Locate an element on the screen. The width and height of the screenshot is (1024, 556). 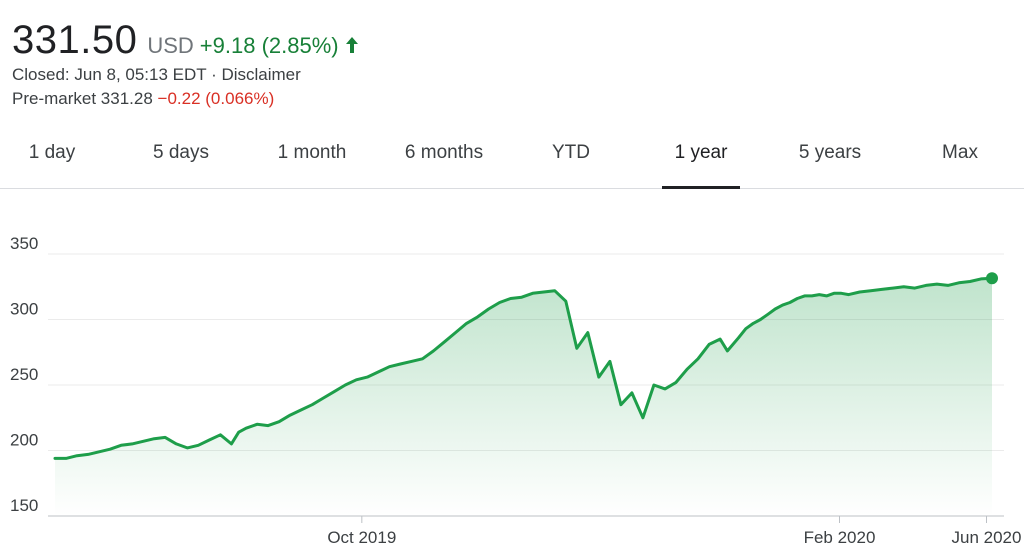
y-axis: 350 300 250 200 150 is located at coordinates (24, 374).